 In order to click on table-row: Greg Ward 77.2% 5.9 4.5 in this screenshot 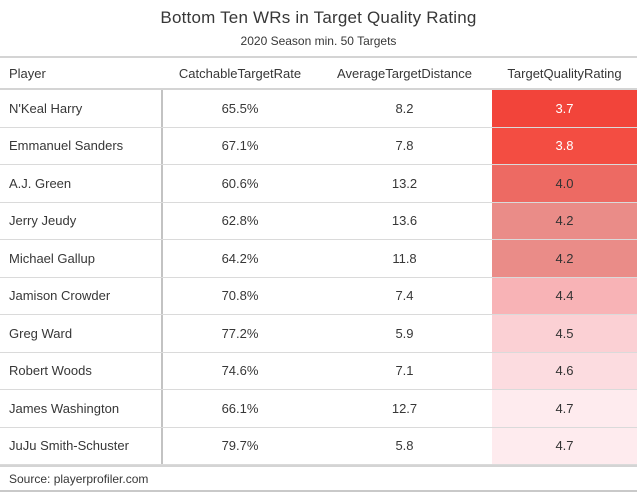, I will do `click(318, 334)`.